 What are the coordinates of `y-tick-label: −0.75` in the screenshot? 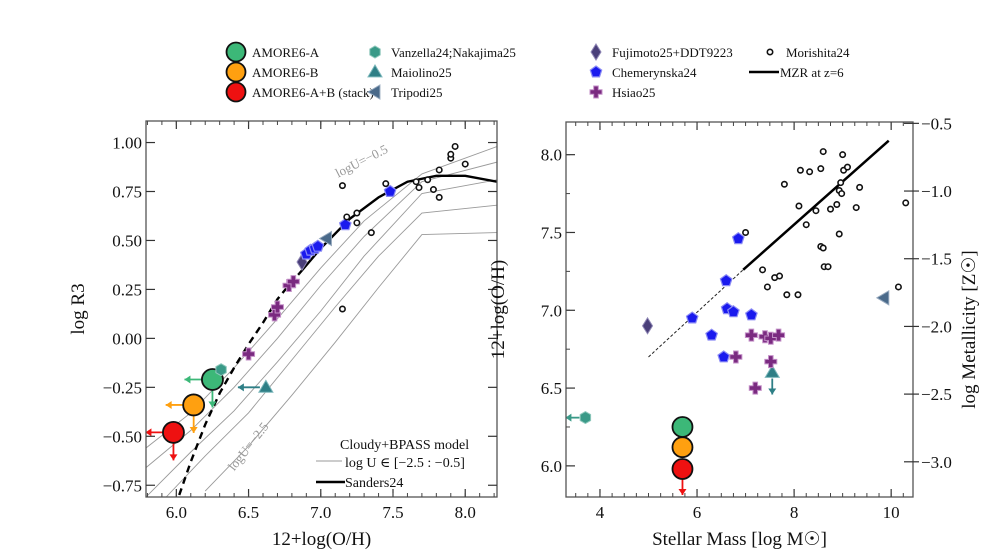 It's located at (122, 485).